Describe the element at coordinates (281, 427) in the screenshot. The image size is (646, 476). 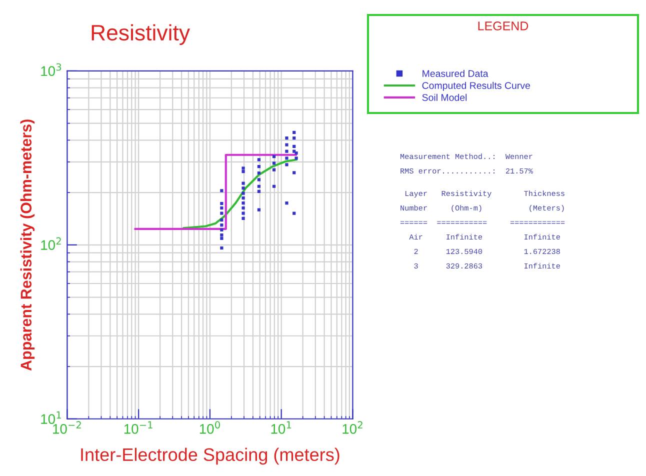
I see `x-tick-label: 10$^{1}$` at that location.